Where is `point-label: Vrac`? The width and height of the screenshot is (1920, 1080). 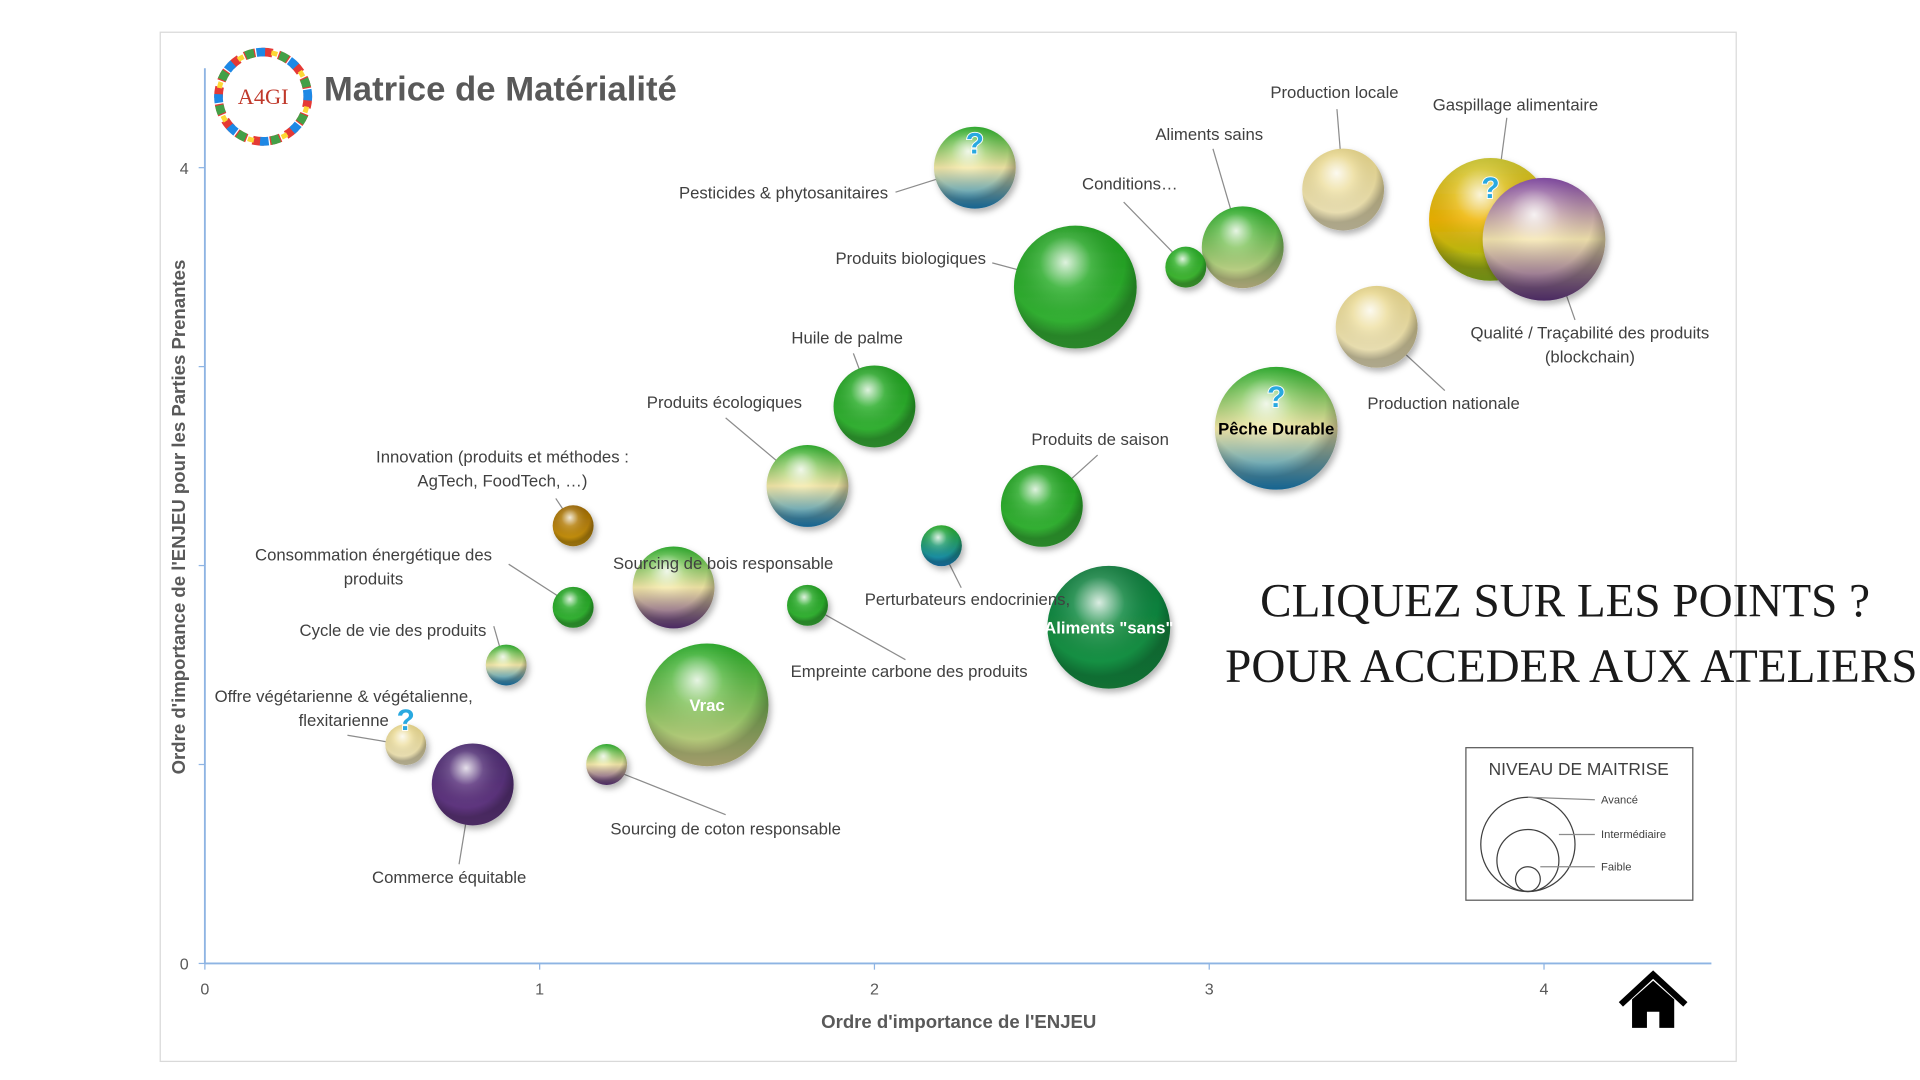 point-label: Vrac is located at coordinates (706, 705).